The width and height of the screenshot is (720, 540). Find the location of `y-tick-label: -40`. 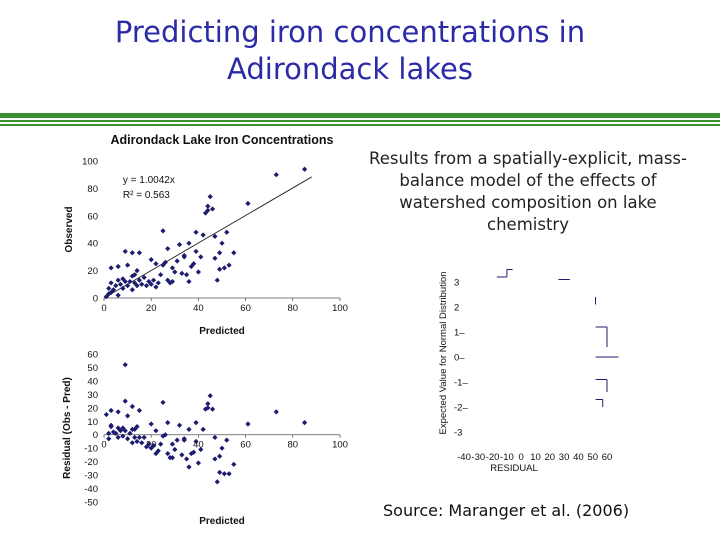

y-tick-label: -40 is located at coordinates (91, 489).